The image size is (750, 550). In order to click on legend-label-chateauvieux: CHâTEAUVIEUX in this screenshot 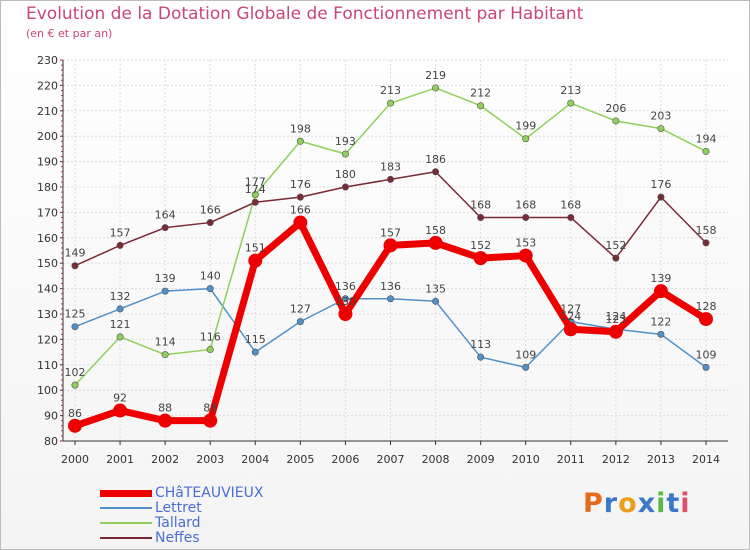, I will do `click(209, 493)`.